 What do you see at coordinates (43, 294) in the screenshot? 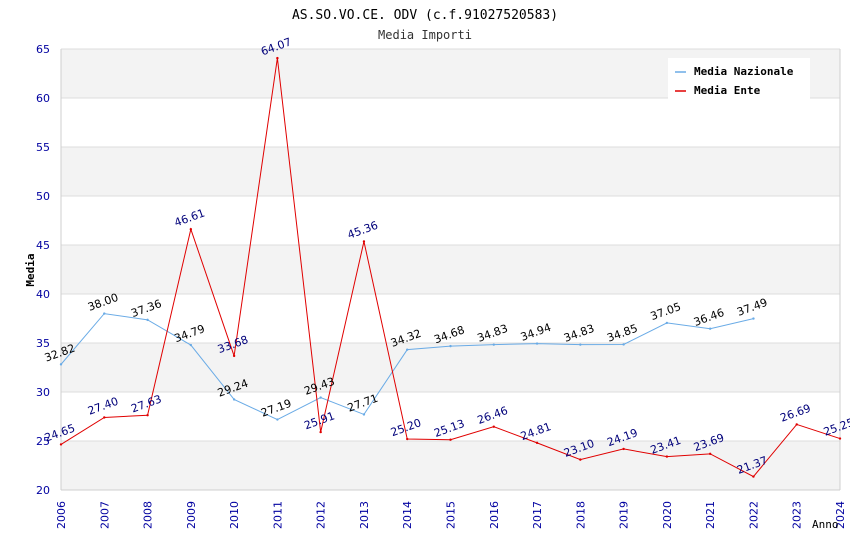
I see `y-tick-label: 40` at bounding box center [43, 294].